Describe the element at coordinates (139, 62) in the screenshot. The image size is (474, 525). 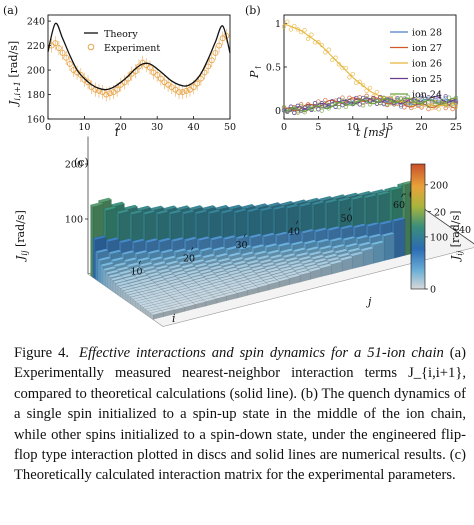
I see `panel-a-plot` at that location.